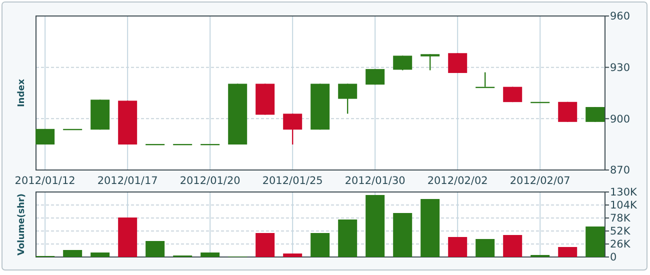 This screenshot has width=650, height=275. What do you see at coordinates (613, 258) in the screenshot?
I see `y-tick-label: 0` at bounding box center [613, 258].